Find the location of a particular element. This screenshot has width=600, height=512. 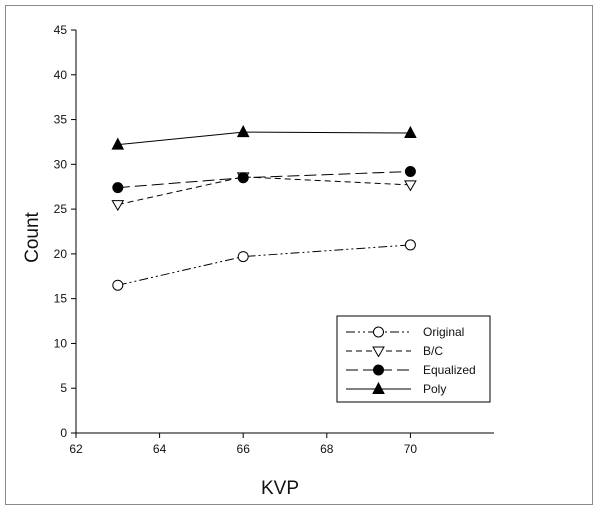

y-tick-label: 25 is located at coordinates (61, 209).